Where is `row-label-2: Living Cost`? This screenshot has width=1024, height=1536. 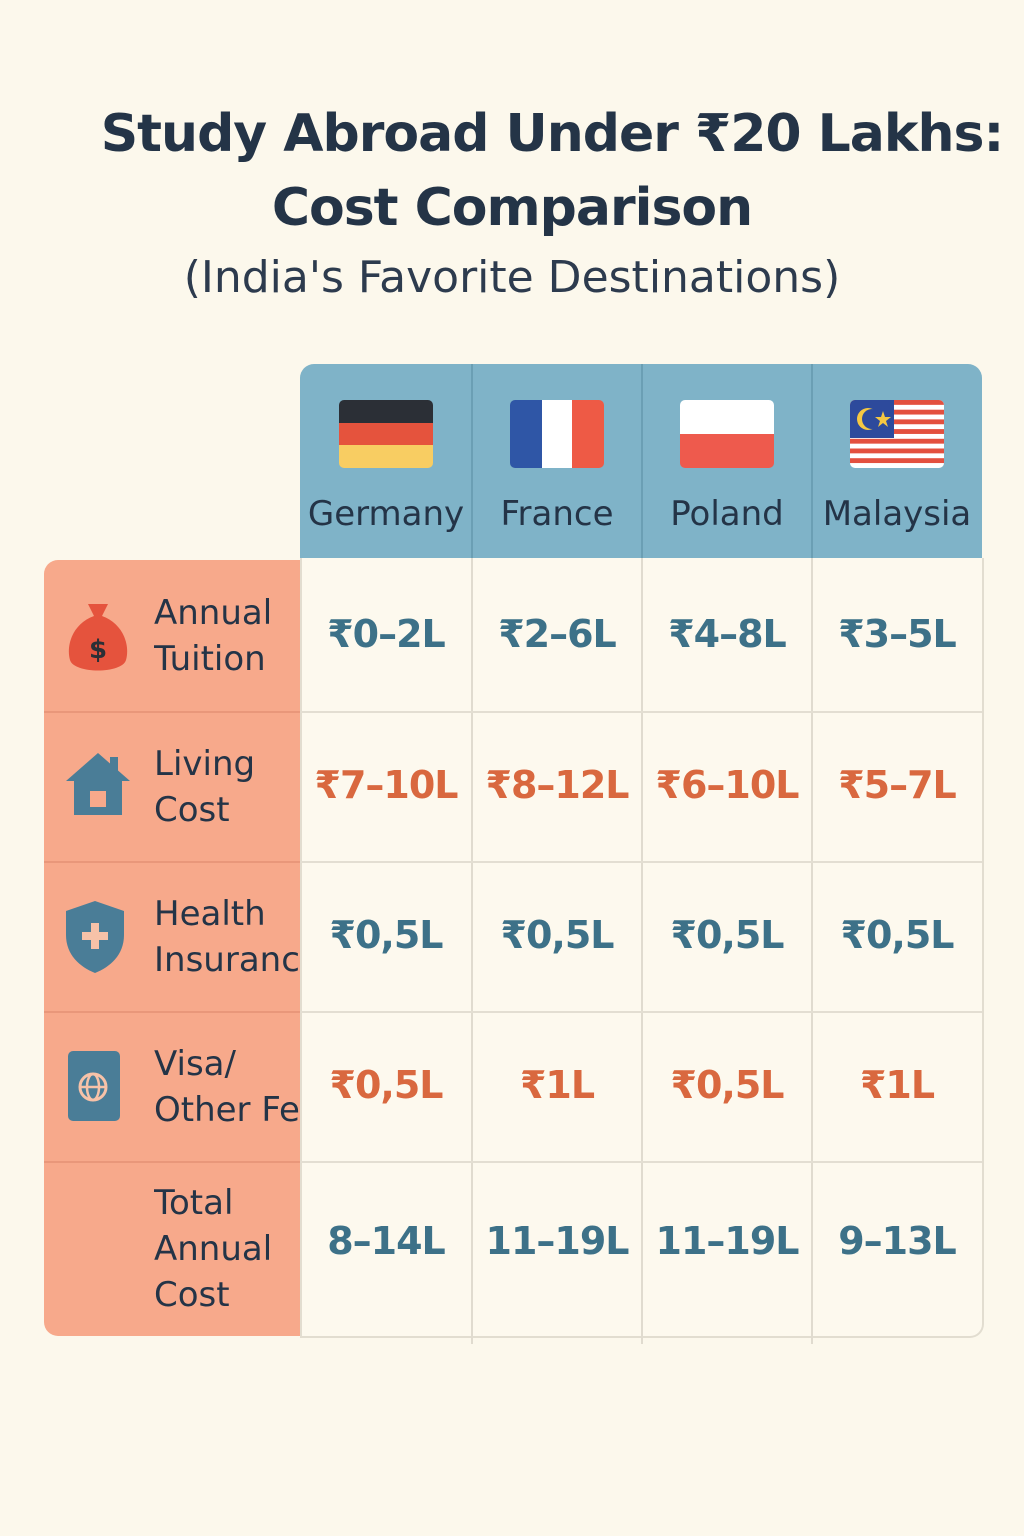 row-label-2: Living Cost is located at coordinates (172, 787).